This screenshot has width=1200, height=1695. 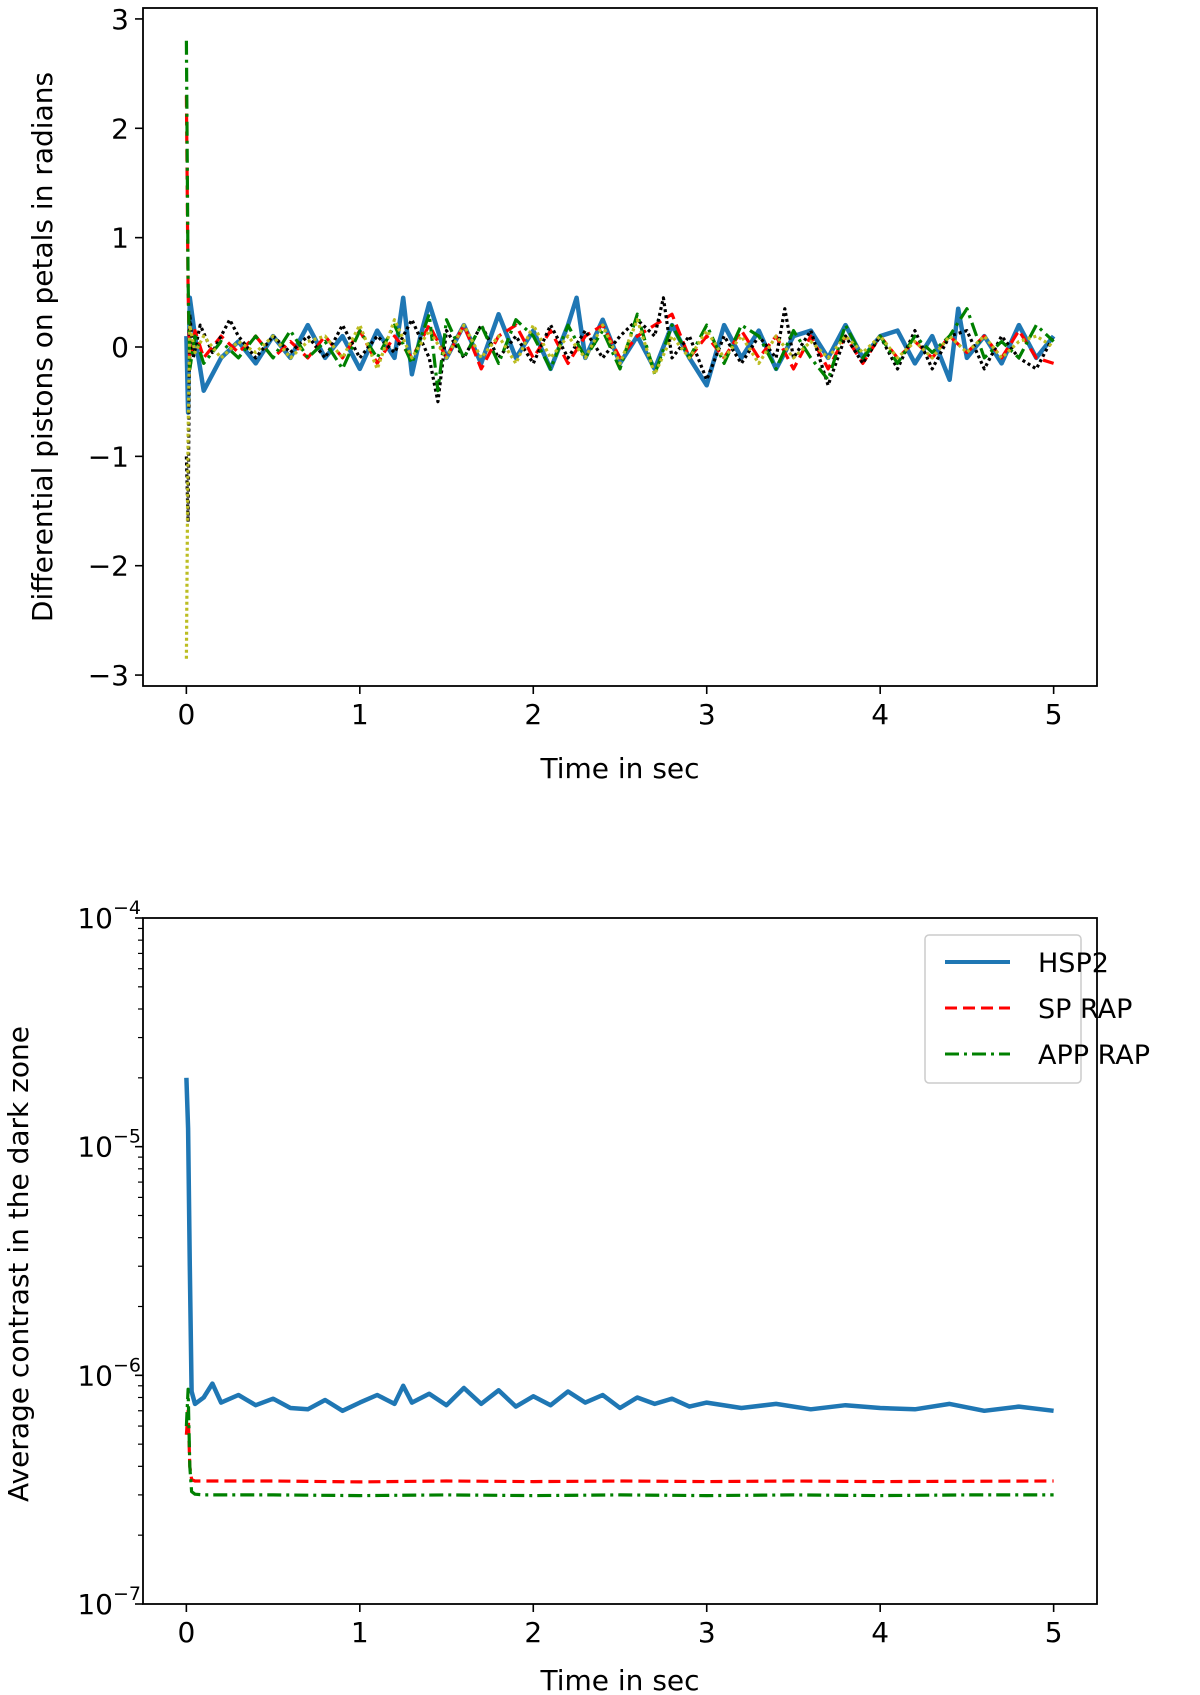 What do you see at coordinates (127, 1594) in the screenshot?
I see `y-tick-exponent: −7` at bounding box center [127, 1594].